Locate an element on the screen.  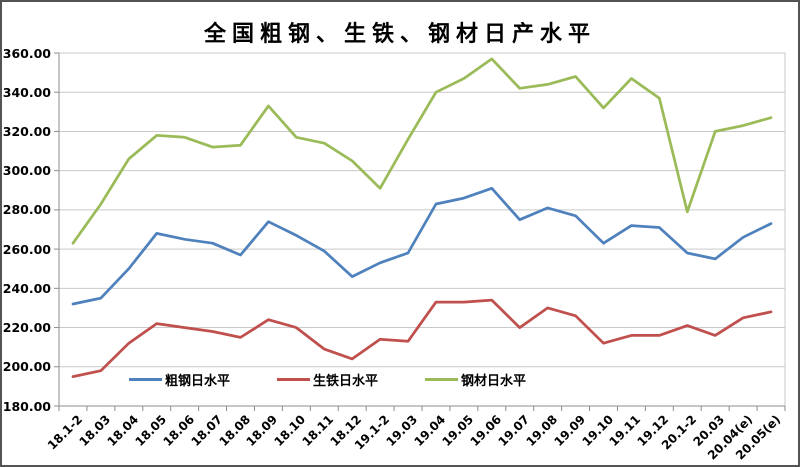
y-axis-label: 180.00 is located at coordinates (26, 406).